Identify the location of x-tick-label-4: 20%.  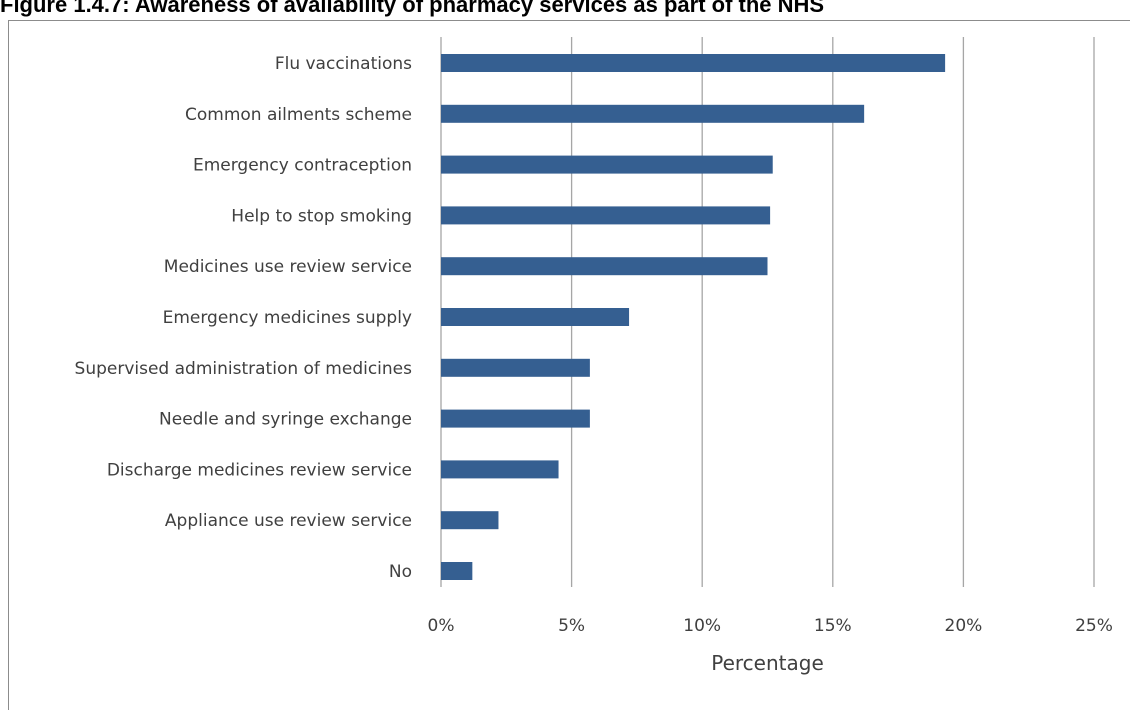
(964, 626).